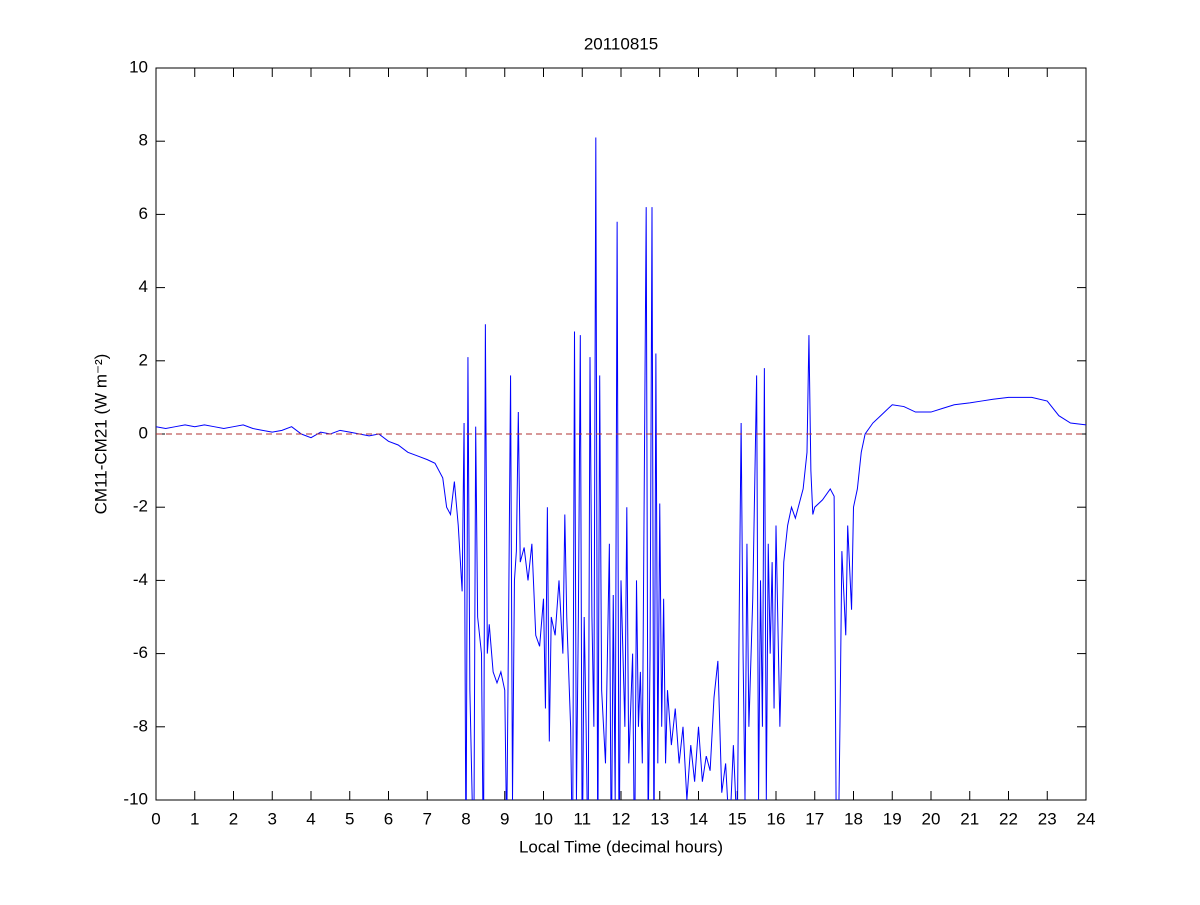 This screenshot has height=905, width=1200. What do you see at coordinates (543, 818) in the screenshot?
I see `x-tick-label: 10` at bounding box center [543, 818].